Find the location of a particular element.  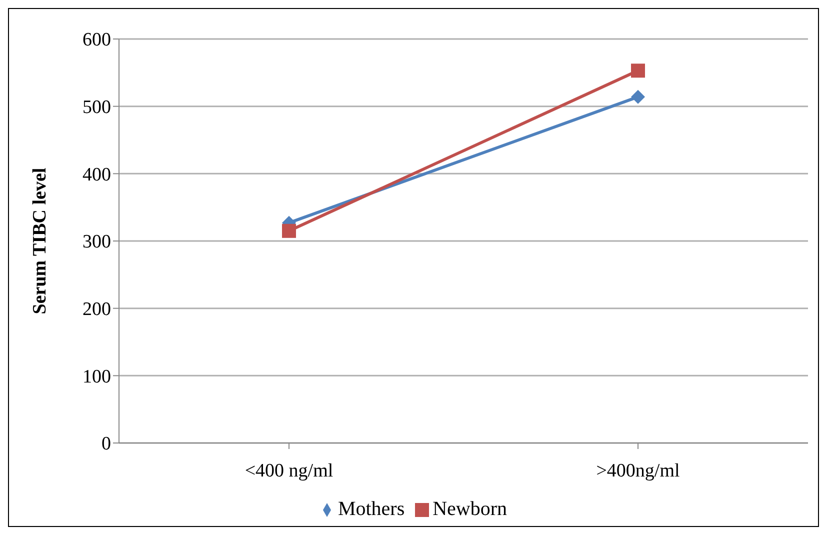

legend-label: Mothers is located at coordinates (371, 509).